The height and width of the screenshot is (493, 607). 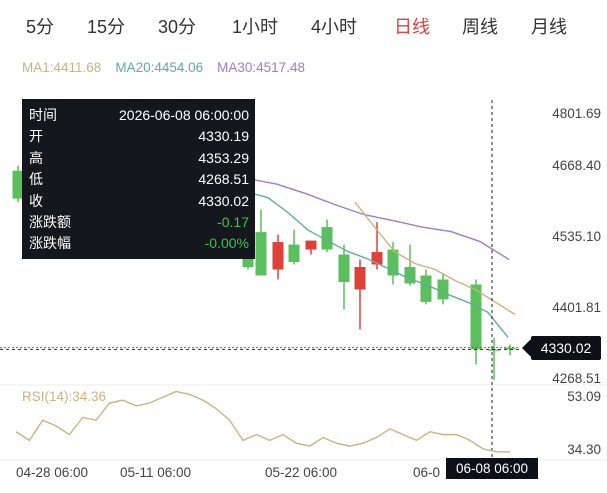 What do you see at coordinates (36, 179) in the screenshot?
I see `tooltip-label: 低` at bounding box center [36, 179].